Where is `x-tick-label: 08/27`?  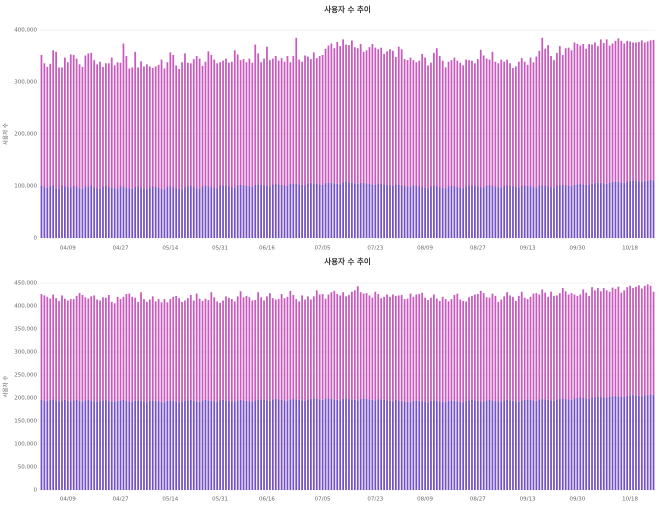
x-tick-label: 08/27 is located at coordinates (478, 249).